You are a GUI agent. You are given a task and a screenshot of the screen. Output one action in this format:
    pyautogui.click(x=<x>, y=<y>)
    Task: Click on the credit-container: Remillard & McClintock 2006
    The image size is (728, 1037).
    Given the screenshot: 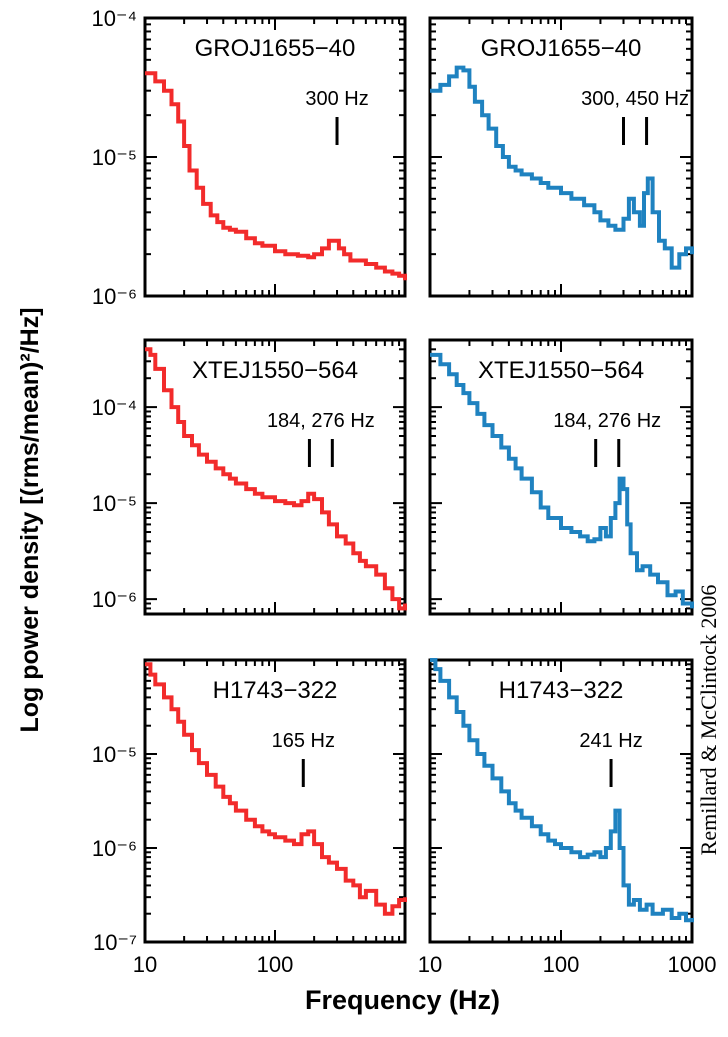 What is the action you would take?
    pyautogui.click(x=708, y=720)
    